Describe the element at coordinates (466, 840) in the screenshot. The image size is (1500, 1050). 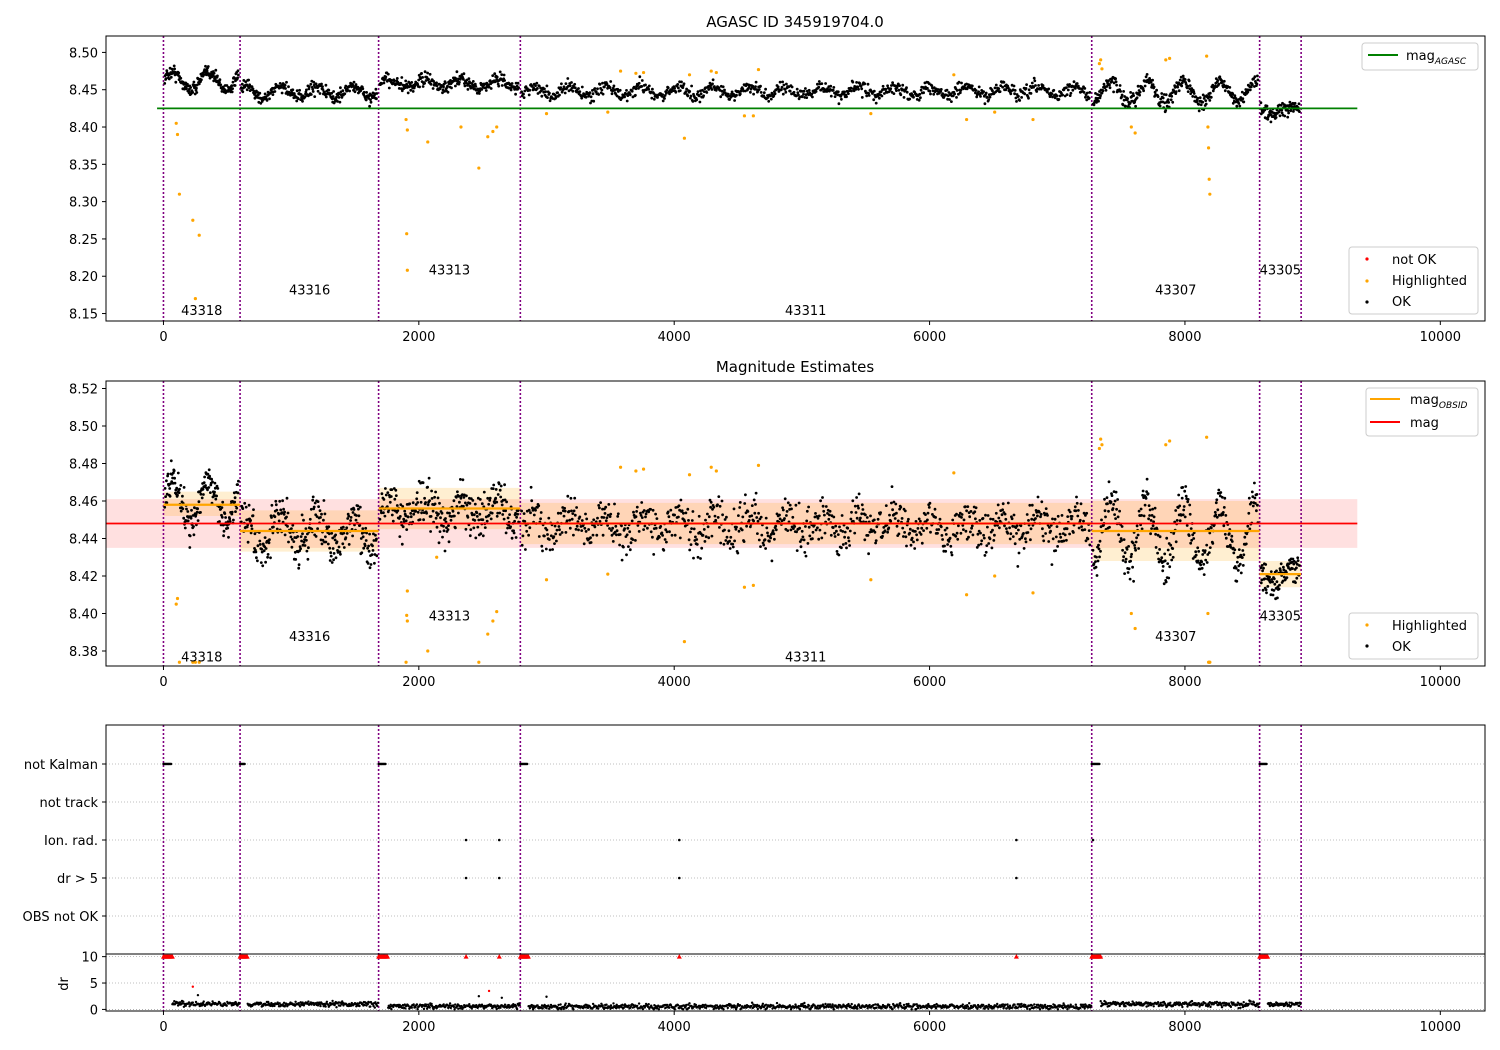
I see `ion-rad-flag` at that location.